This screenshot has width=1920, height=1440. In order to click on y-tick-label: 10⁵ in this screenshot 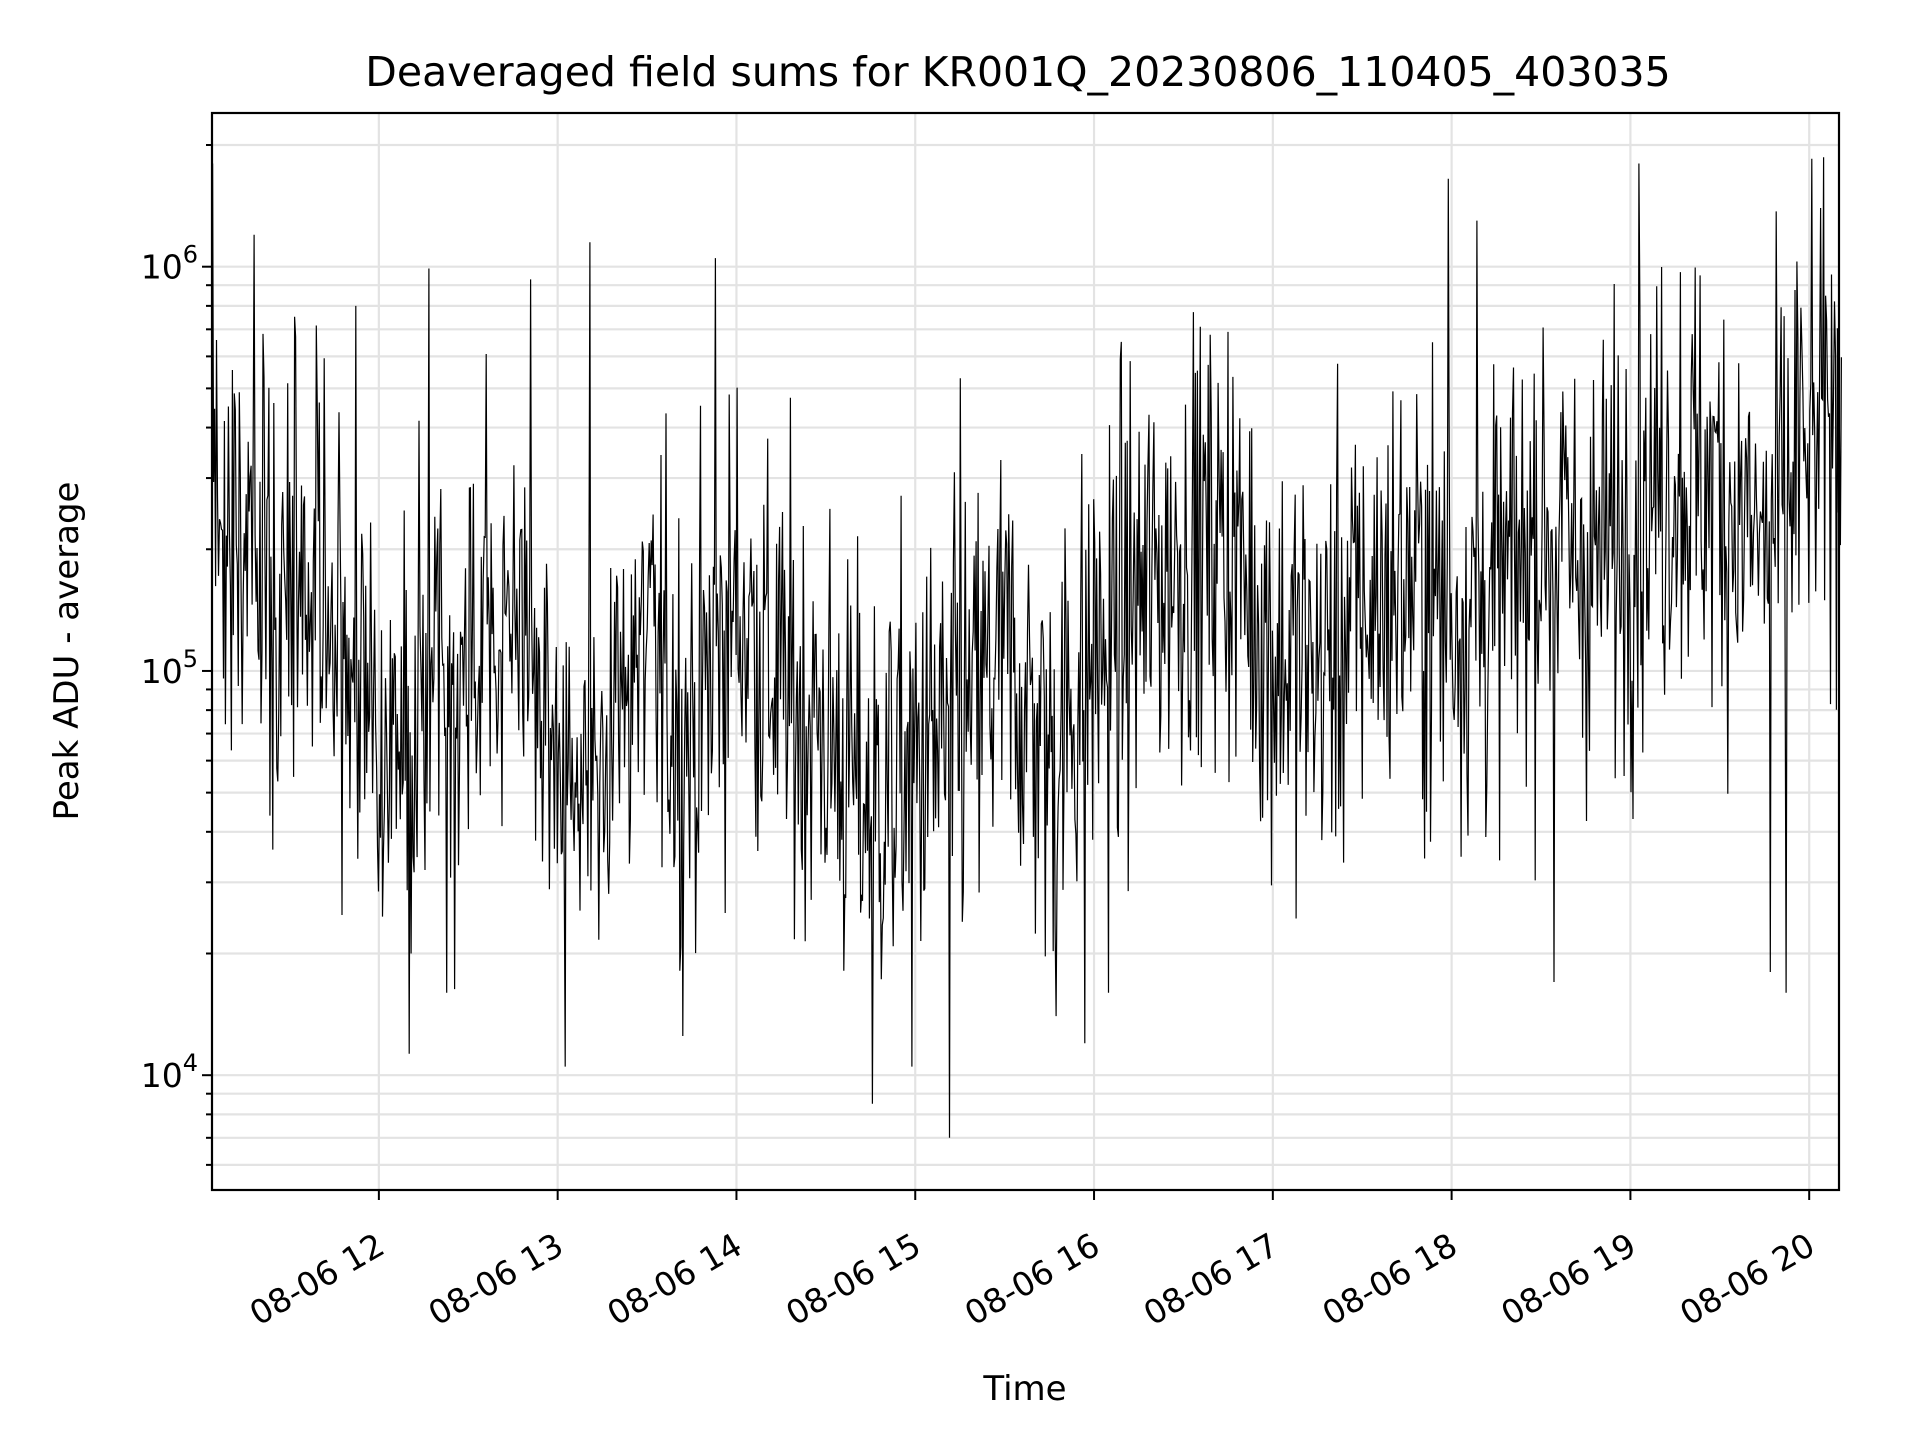, I will do `click(169, 668)`.